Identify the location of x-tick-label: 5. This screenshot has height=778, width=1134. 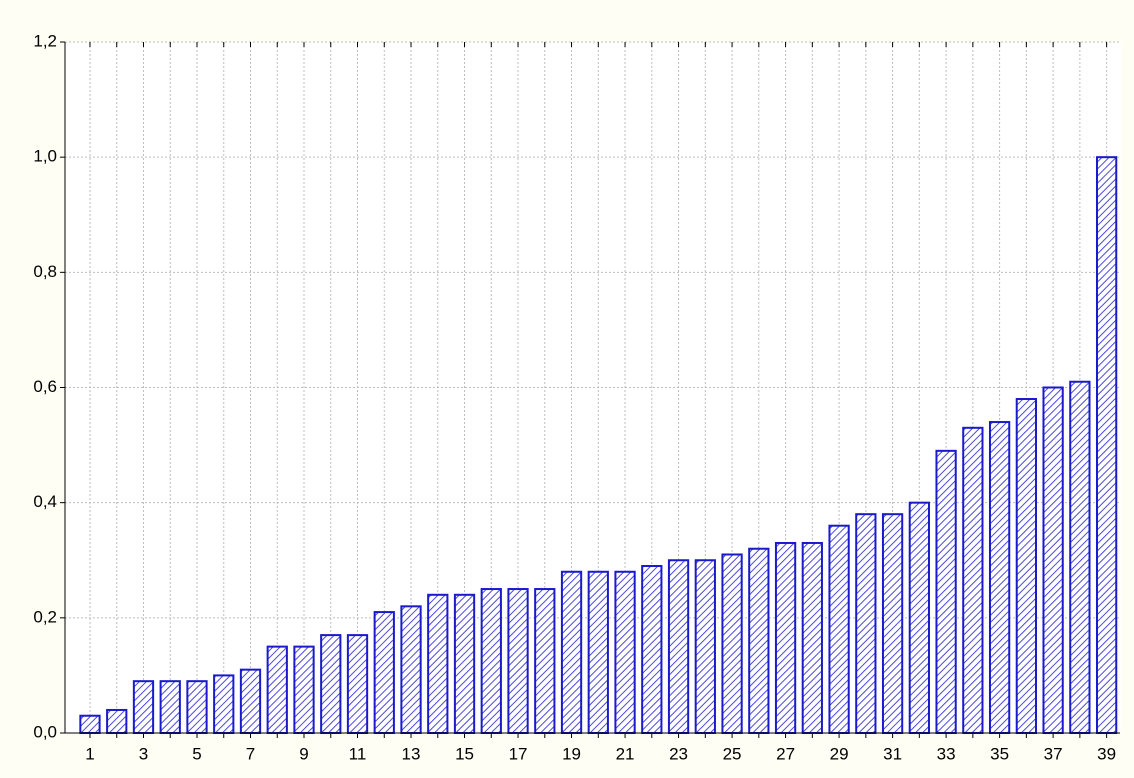
(196, 753).